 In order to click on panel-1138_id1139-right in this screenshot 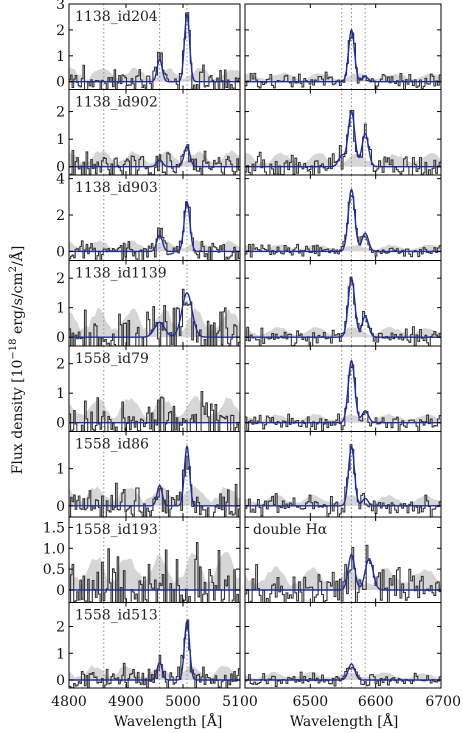, I will do `click(343, 303)`.